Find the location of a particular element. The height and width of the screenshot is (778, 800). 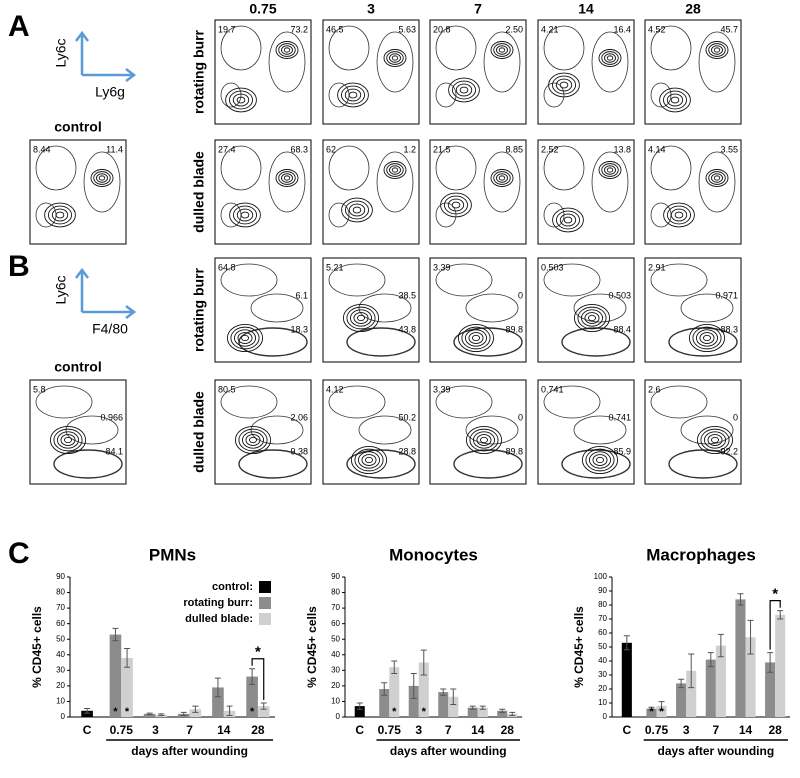

gate-value: 4.52 is located at coordinates (657, 29).